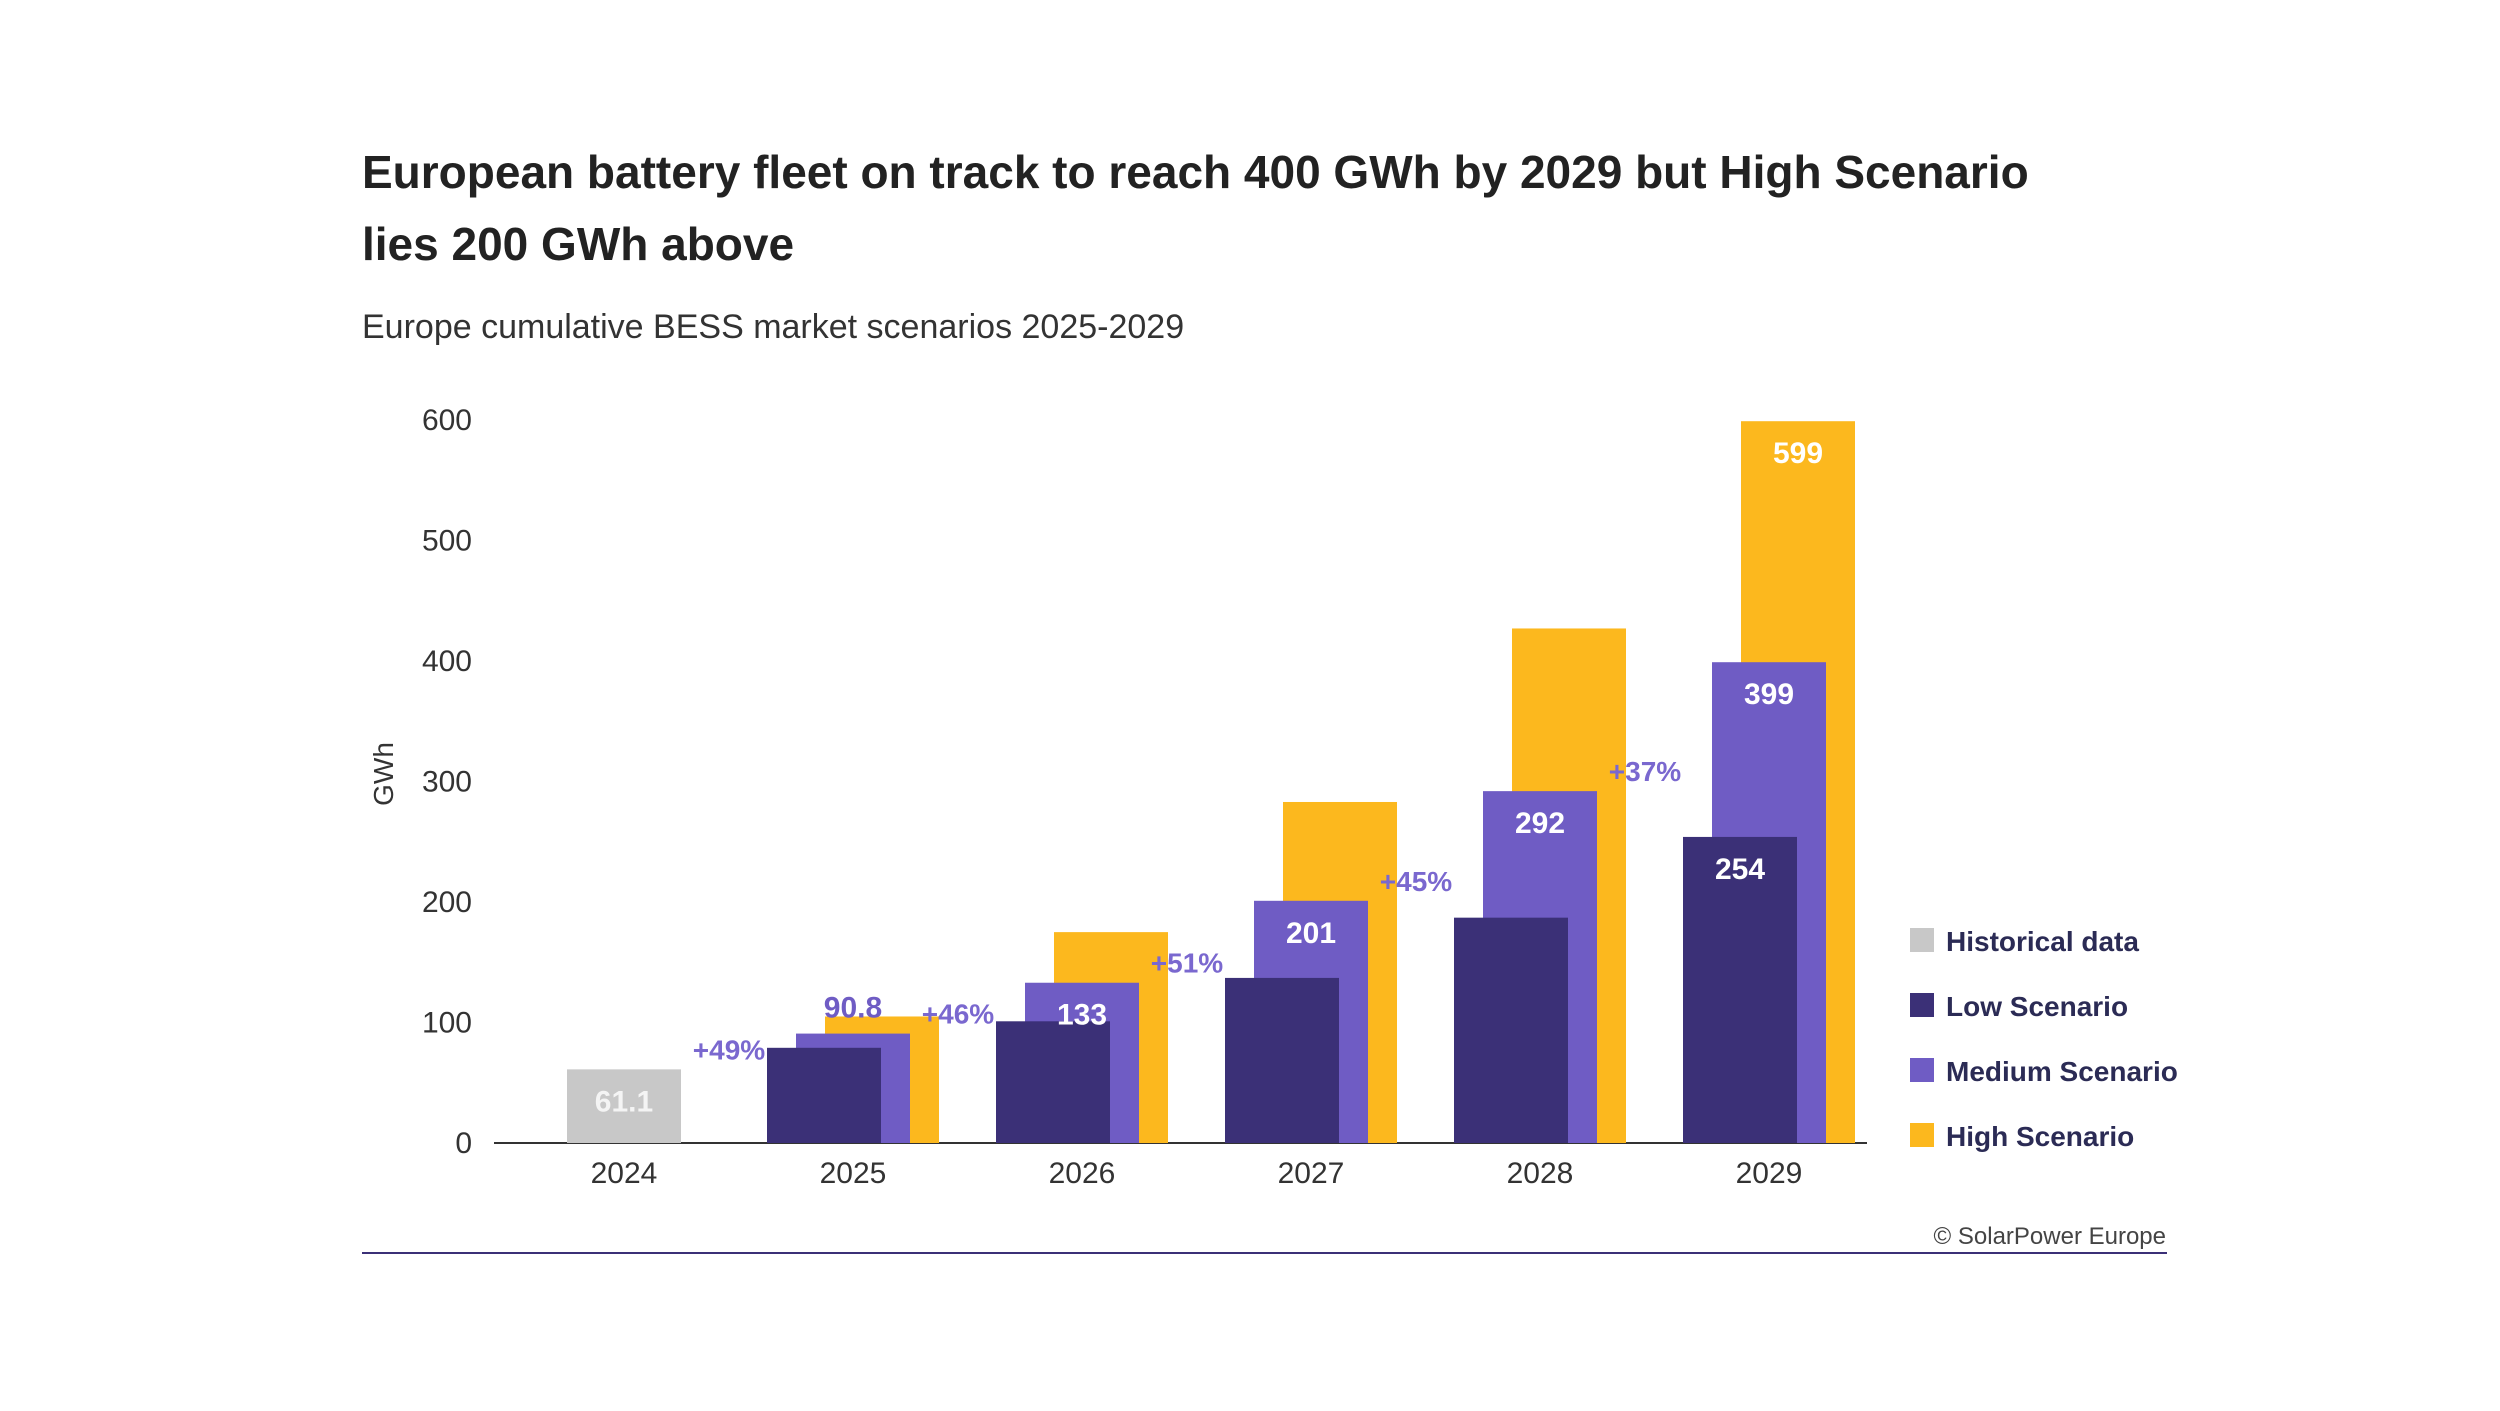 Image resolution: width=2500 pixels, height=1411 pixels. Describe the element at coordinates (2042, 941) in the screenshot. I see `legend-label: Historical data` at that location.